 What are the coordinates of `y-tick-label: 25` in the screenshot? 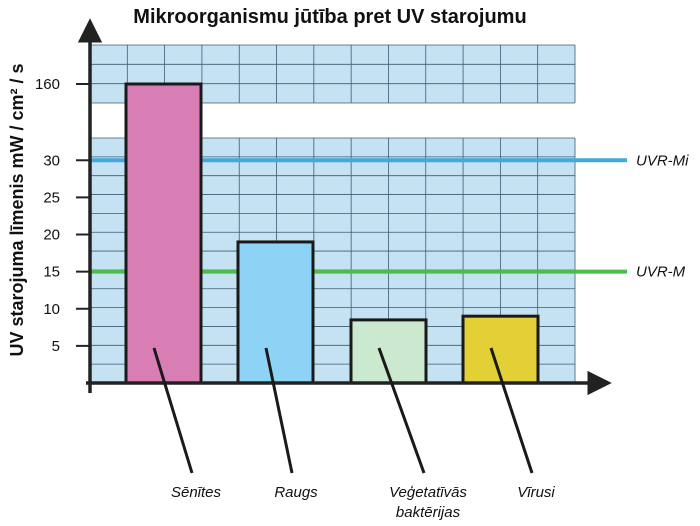 It's located at (51, 197).